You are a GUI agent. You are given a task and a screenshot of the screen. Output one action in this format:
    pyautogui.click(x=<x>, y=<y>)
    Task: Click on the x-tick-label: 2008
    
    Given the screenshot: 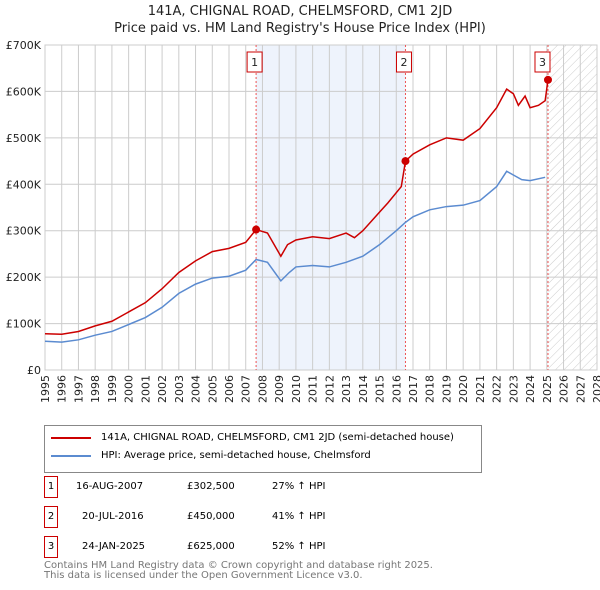 What is the action you would take?
    pyautogui.click(x=262, y=389)
    